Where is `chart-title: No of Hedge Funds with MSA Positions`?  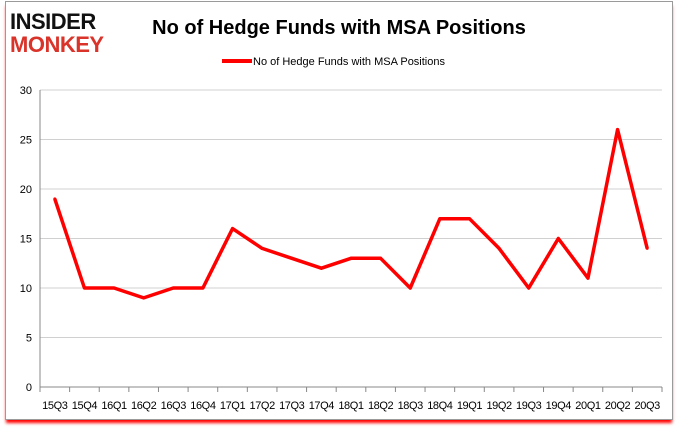 chart-title: No of Hedge Funds with MSA Positions is located at coordinates (339, 28).